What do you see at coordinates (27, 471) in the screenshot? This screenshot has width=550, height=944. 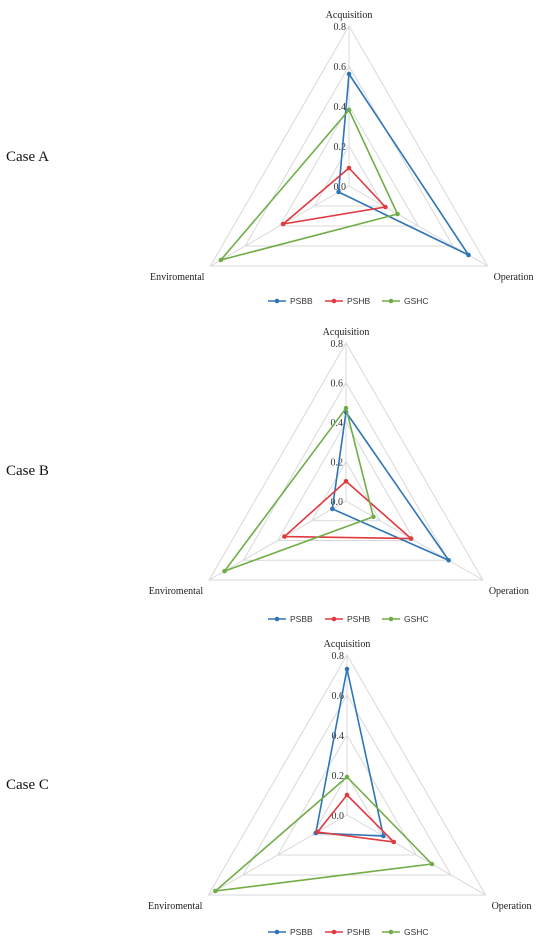 I see `case-label: Case B` at bounding box center [27, 471].